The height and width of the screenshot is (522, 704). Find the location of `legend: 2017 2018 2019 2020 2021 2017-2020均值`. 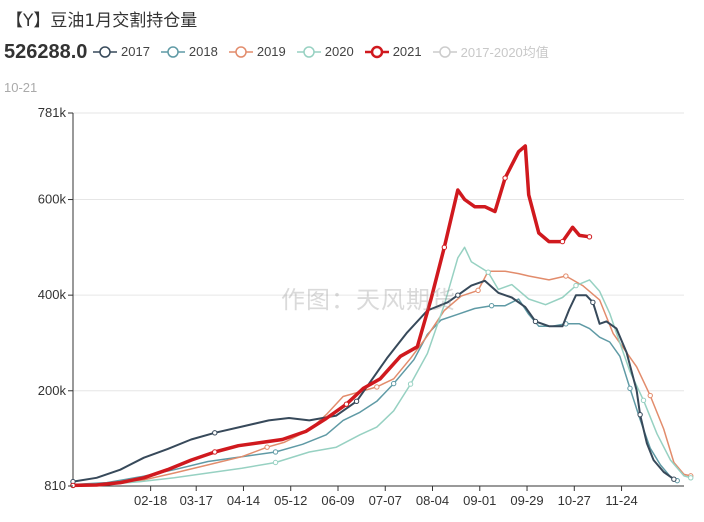

legend: 2017 2018 2019 2020 2021 2017-2020均值 is located at coordinates (321, 51).